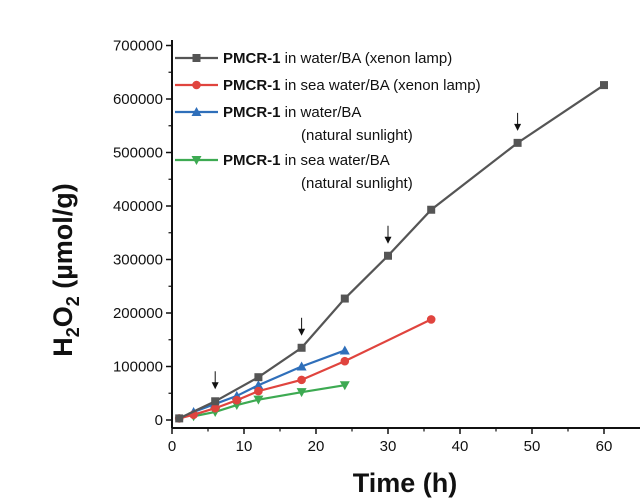  What do you see at coordinates (63, 316) in the screenshot?
I see `y-axis-title-o: O` at bounding box center [63, 316].